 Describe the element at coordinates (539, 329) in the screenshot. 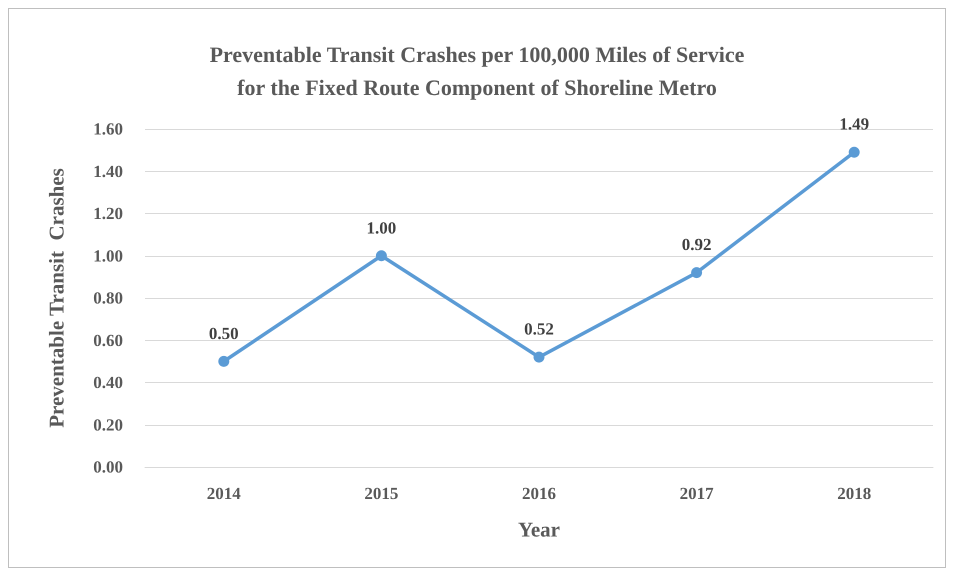

I see `data-label: 0.52` at that location.